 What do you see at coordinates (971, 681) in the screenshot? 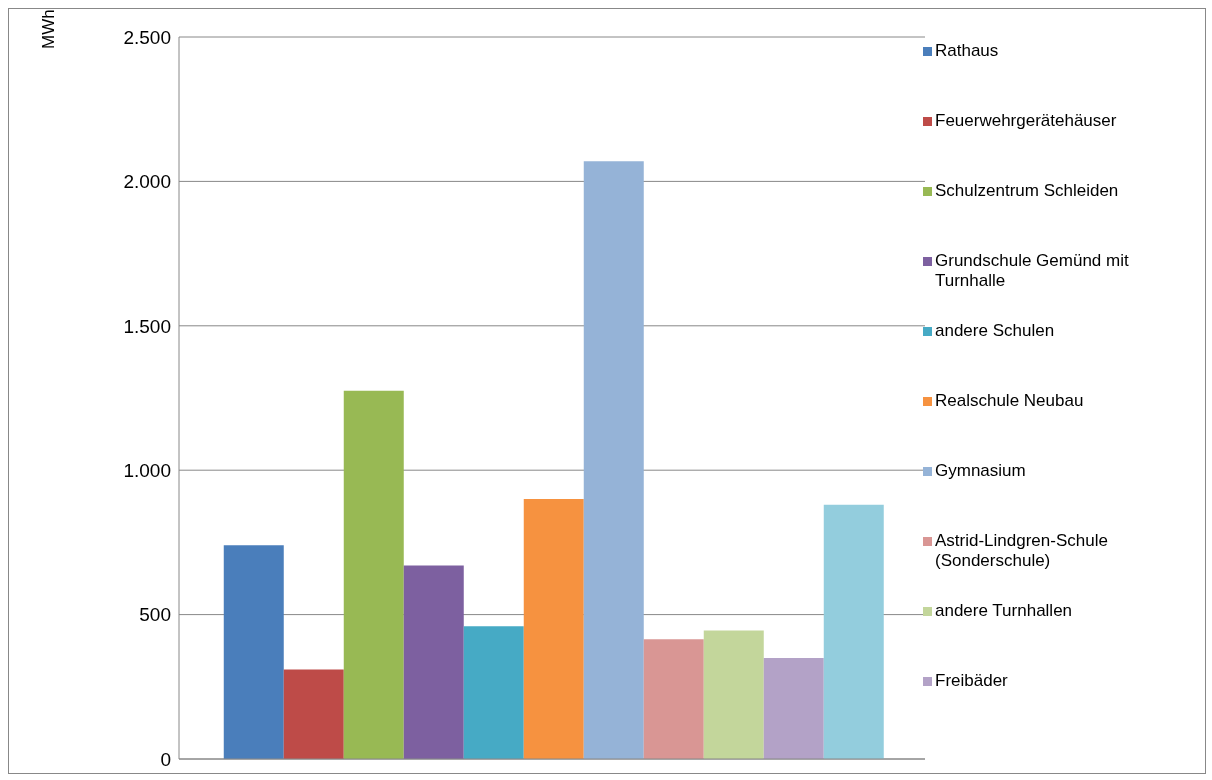
I see `legend-label: Freibäder` at bounding box center [971, 681].